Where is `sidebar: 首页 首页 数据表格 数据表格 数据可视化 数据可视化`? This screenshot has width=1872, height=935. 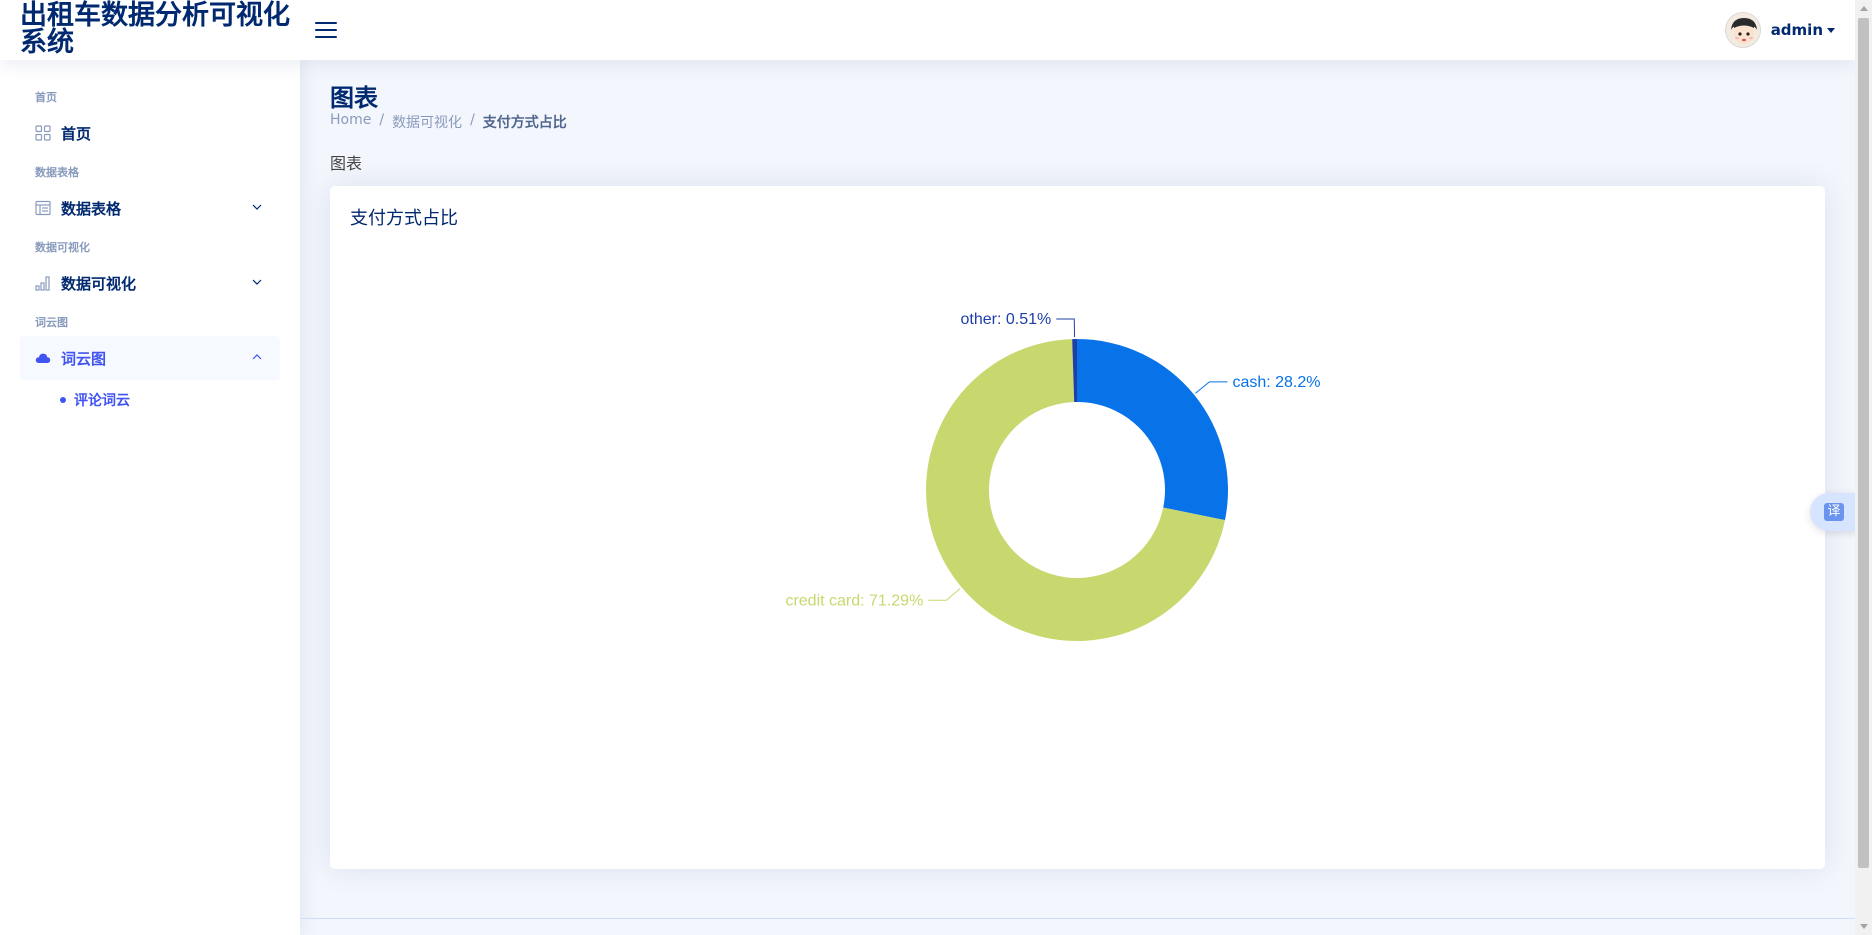
sidebar: 首页 首页 数据表格 数据表格 数据可视化 数据可视化 is located at coordinates (150, 497).